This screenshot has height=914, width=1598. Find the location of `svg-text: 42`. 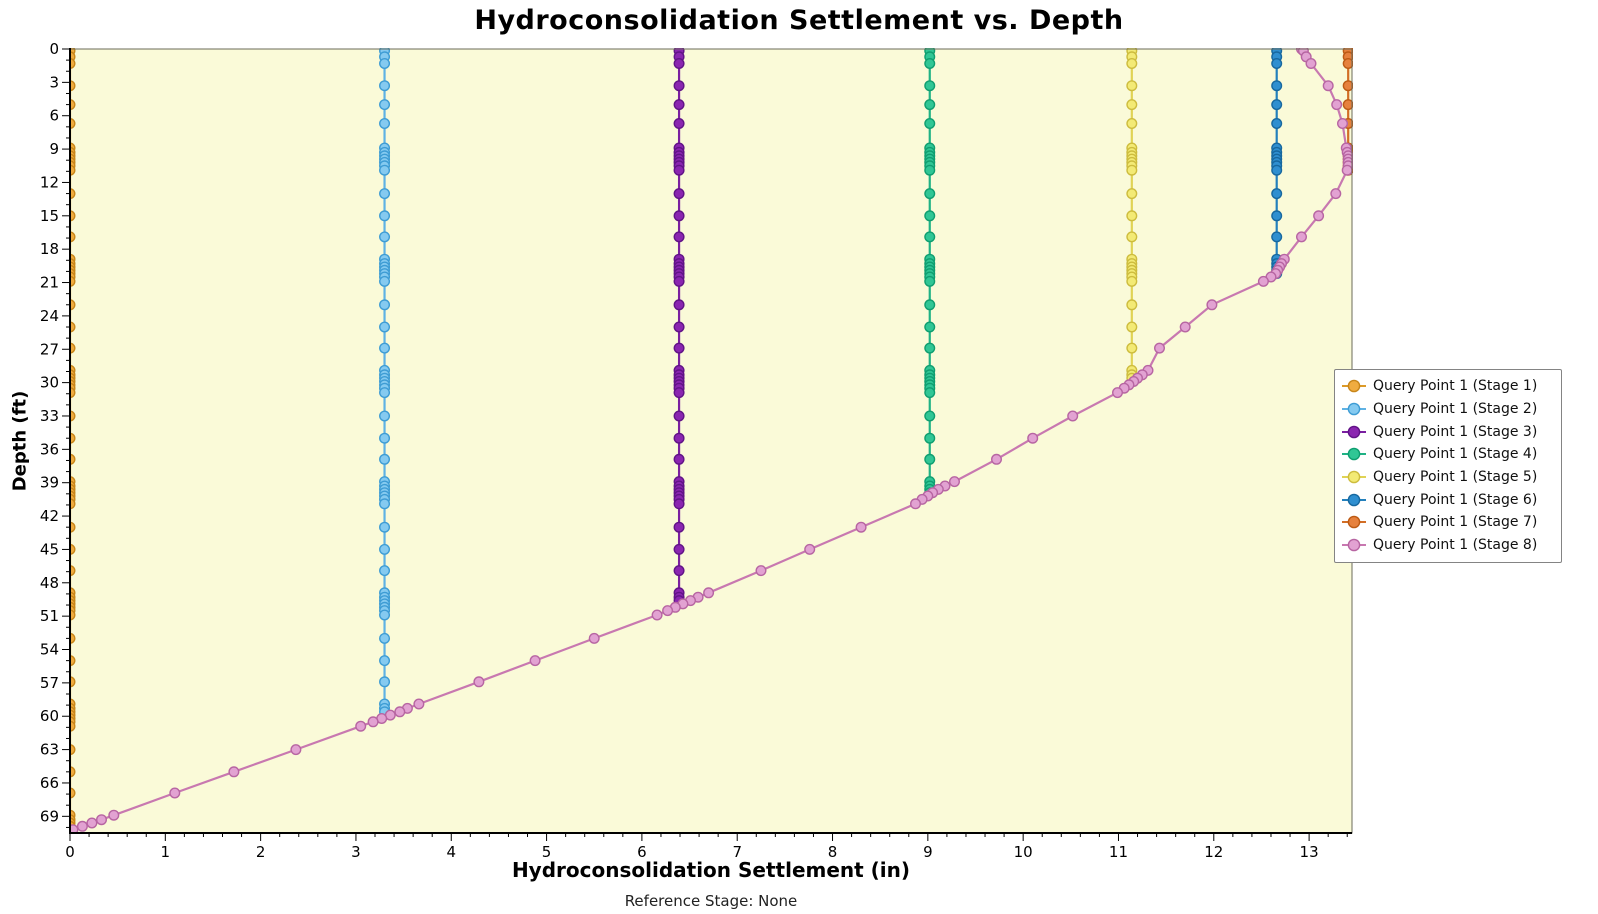

svg-text: 42 is located at coordinates (49, 516).